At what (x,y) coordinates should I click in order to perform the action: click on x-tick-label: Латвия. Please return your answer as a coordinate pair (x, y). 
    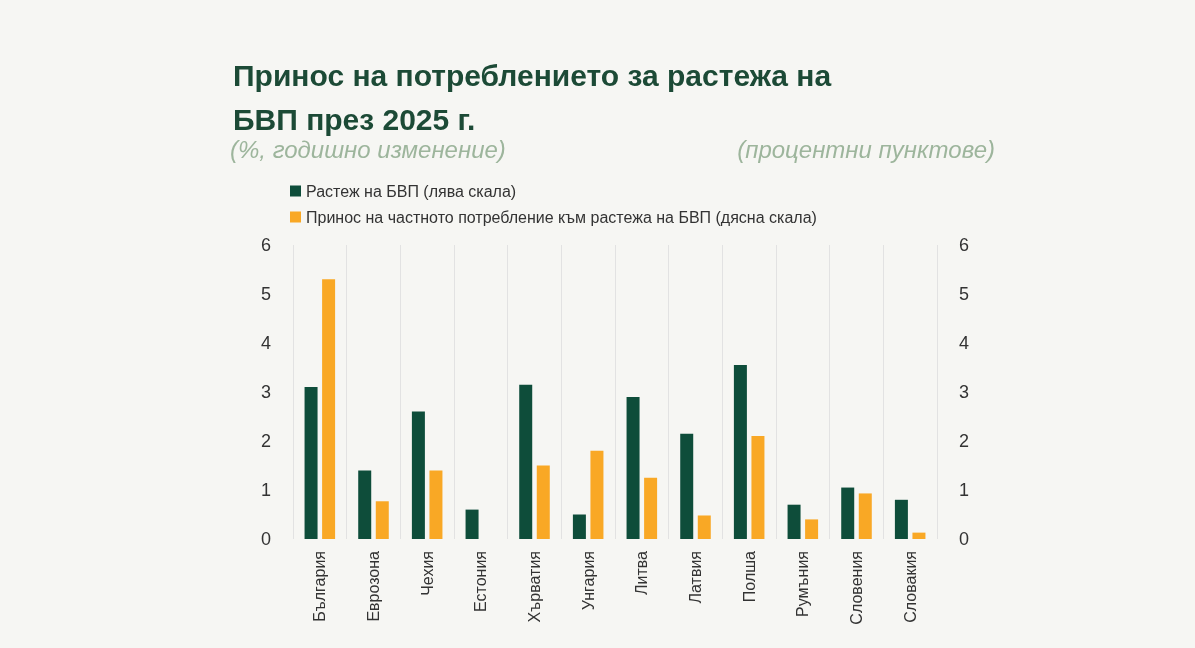
    Looking at the image, I should click on (695, 577).